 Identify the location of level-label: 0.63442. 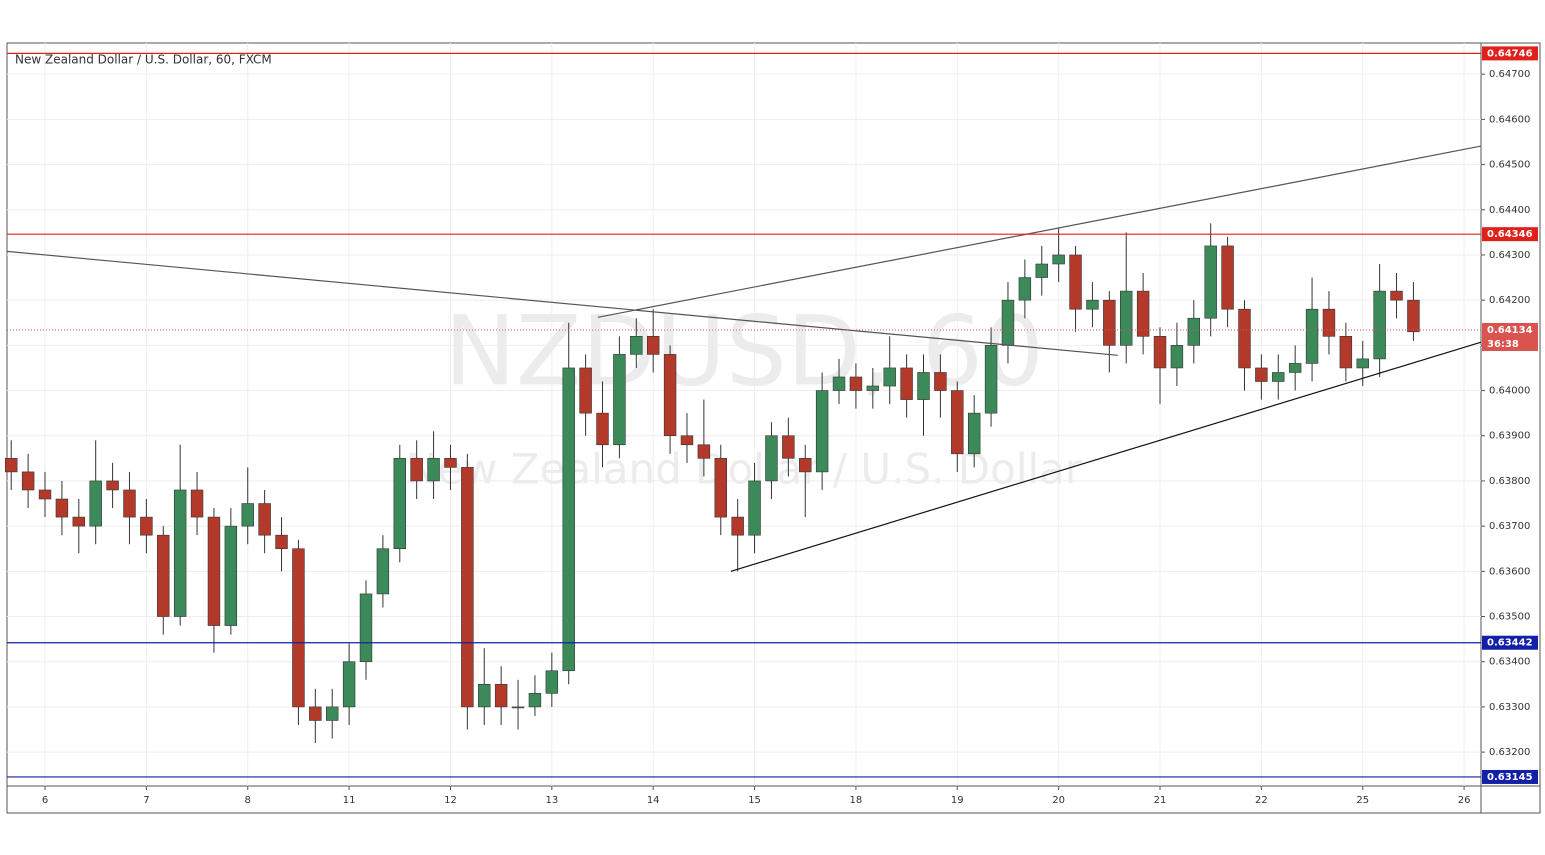
(1510, 643).